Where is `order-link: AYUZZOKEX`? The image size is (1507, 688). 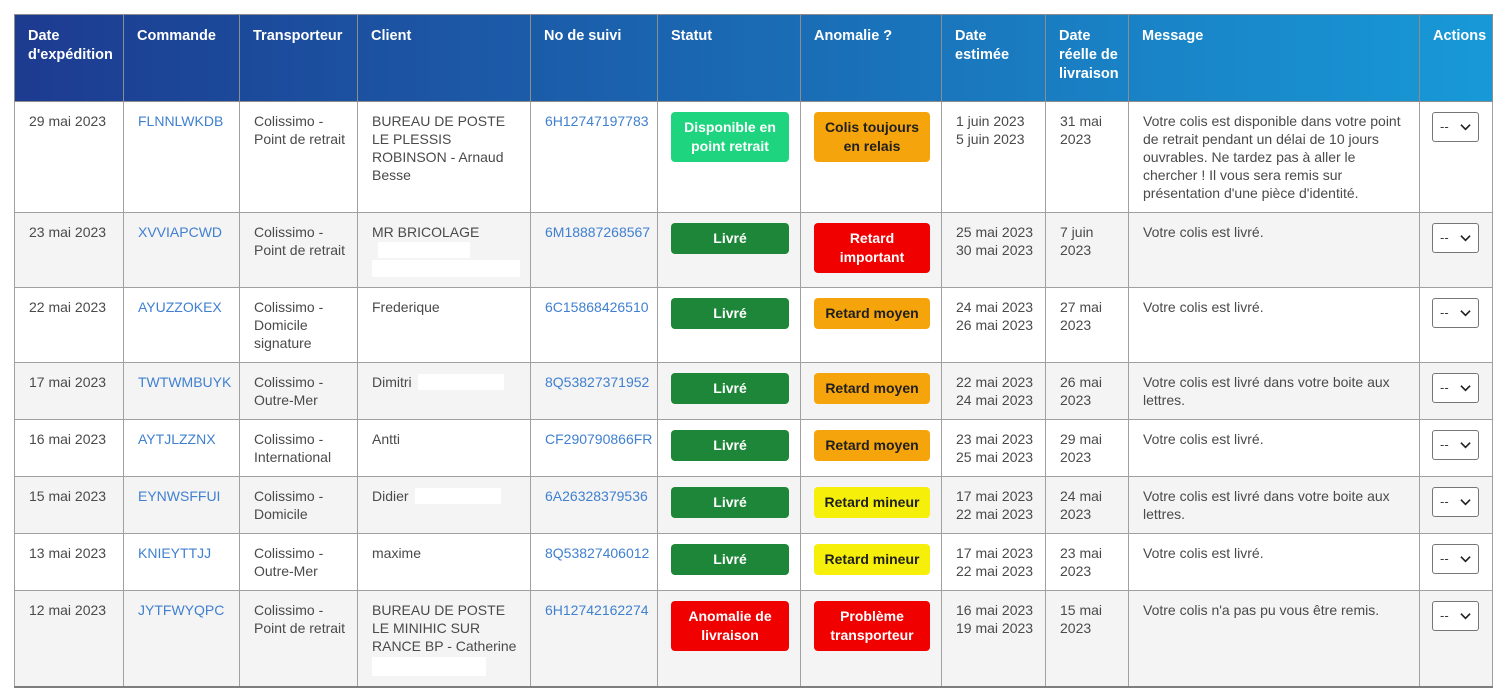 order-link: AYUZZOKEX is located at coordinates (180, 307).